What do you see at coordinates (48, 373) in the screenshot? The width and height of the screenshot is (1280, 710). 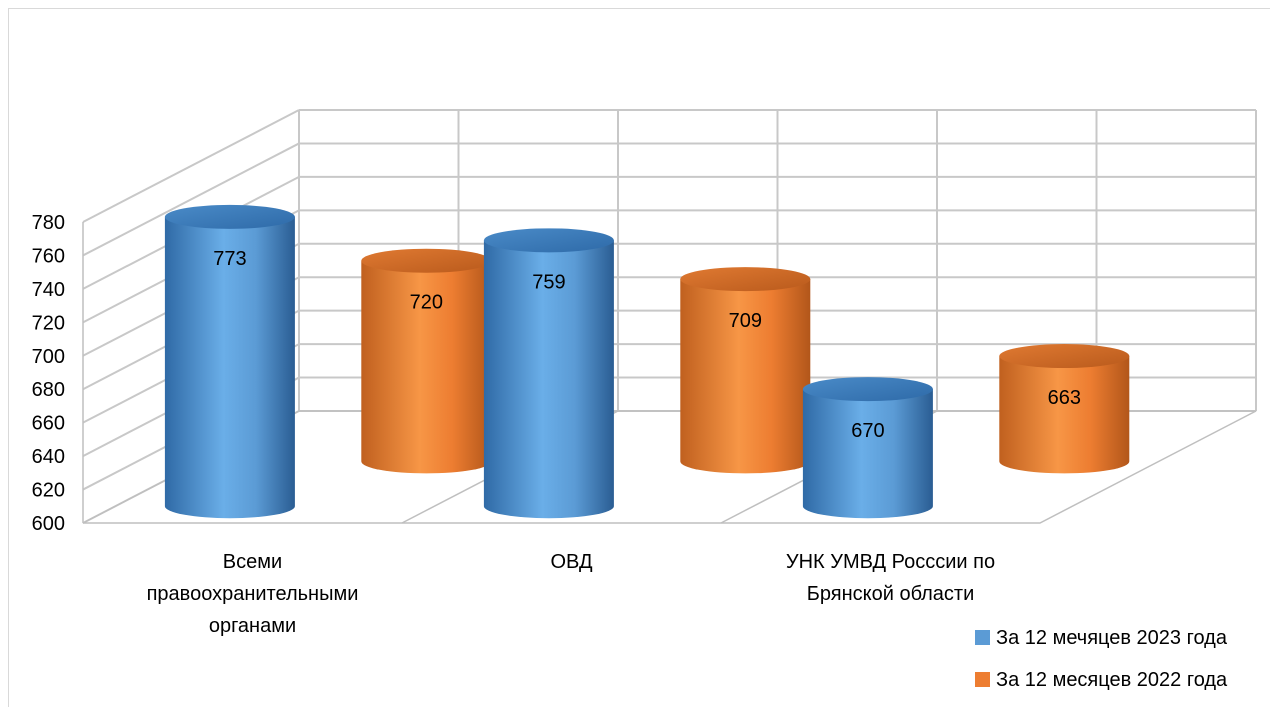 I see `y-axis: 600 620 640 660 680 700 720 740 760 780` at bounding box center [48, 373].